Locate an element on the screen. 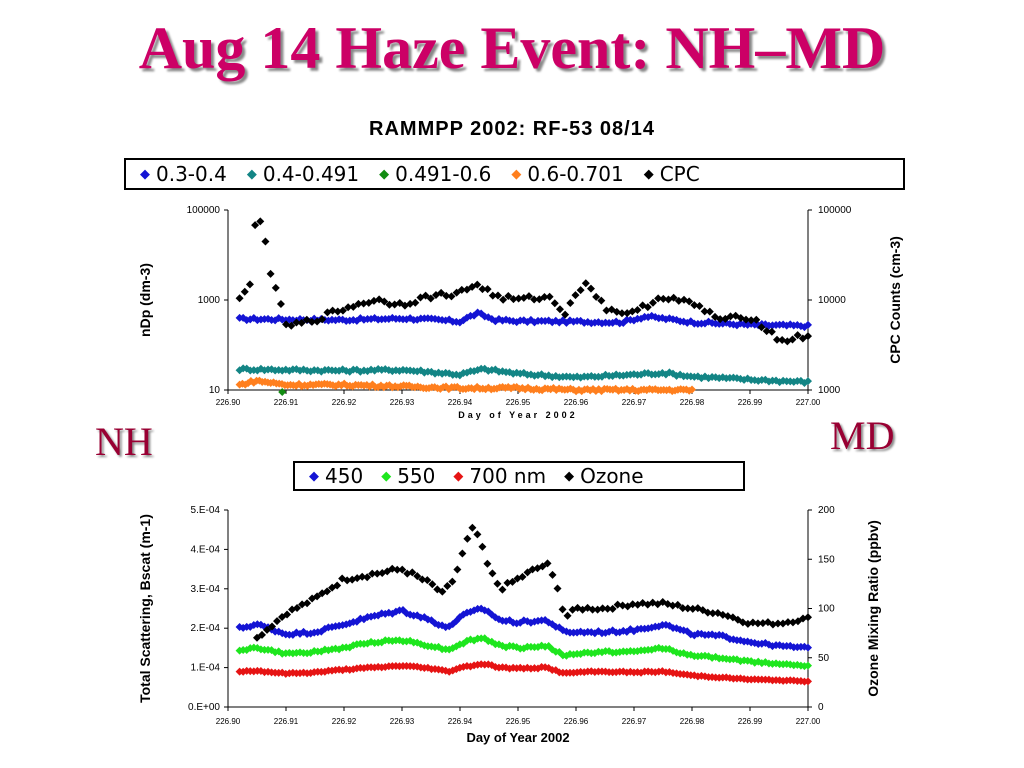 Image resolution: width=1024 pixels, height=768 pixels. legend-label: 0.6-0.701 is located at coordinates (575, 174).